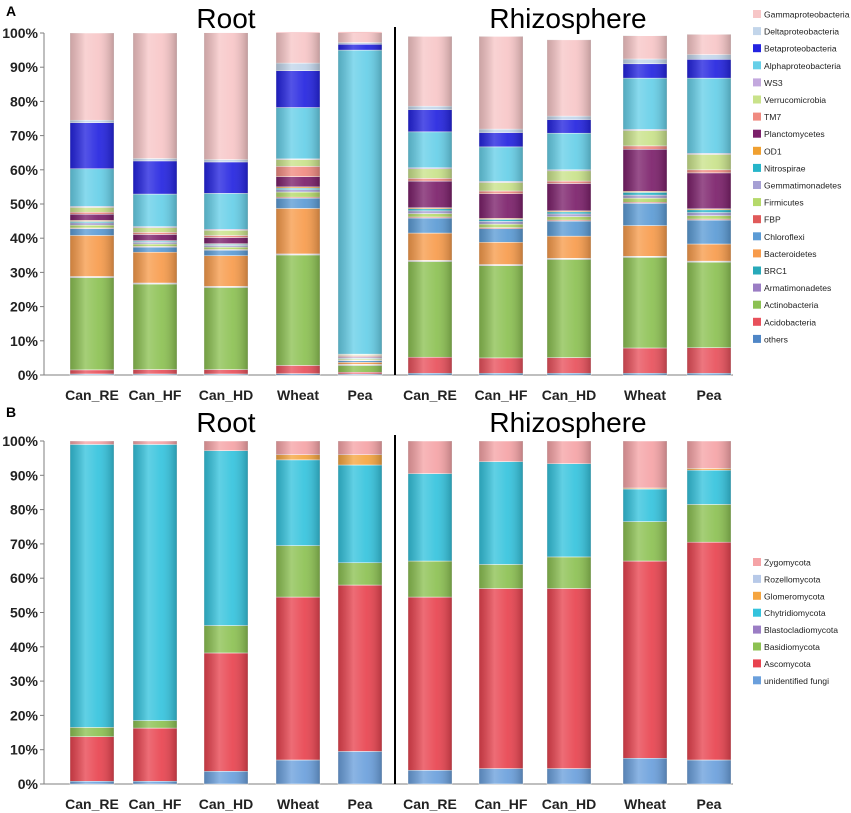 Image resolution: width=851 pixels, height=813 pixels. I want to click on y-tick-label: 90%, so click(24, 475).